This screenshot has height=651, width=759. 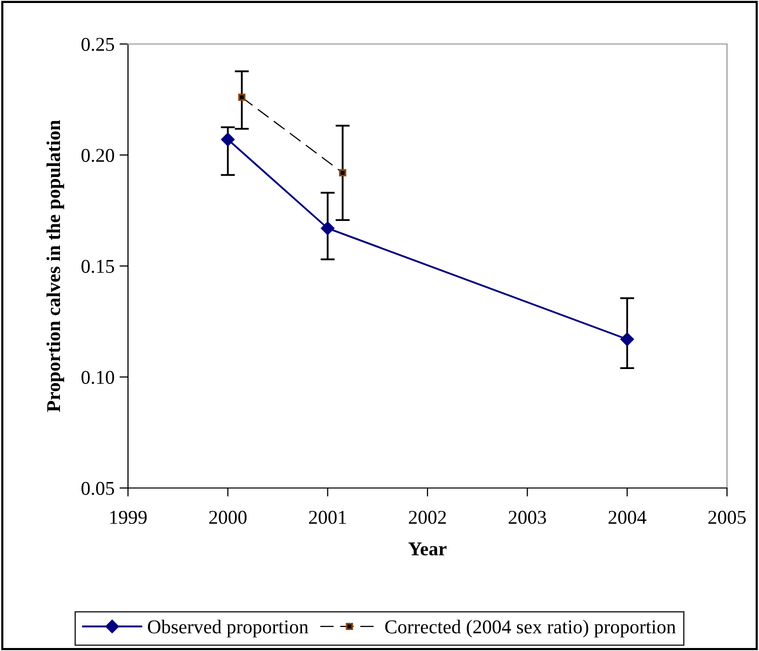 What do you see at coordinates (128, 517) in the screenshot?
I see `x-tick-label: 1999` at bounding box center [128, 517].